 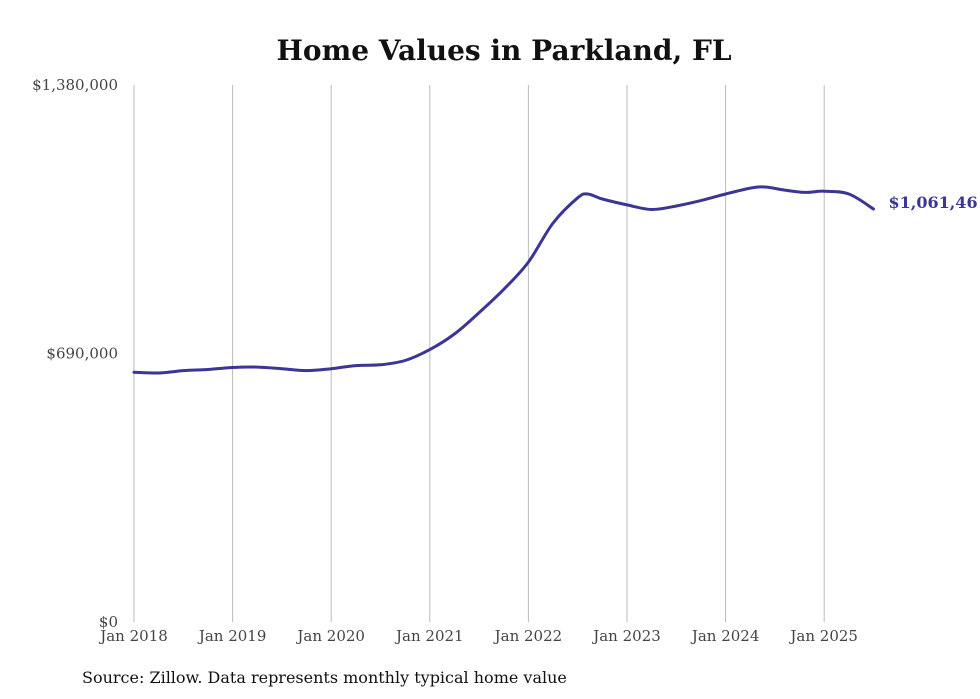 What do you see at coordinates (133, 636) in the screenshot?
I see `x-tick-label: Jan 2018` at bounding box center [133, 636].